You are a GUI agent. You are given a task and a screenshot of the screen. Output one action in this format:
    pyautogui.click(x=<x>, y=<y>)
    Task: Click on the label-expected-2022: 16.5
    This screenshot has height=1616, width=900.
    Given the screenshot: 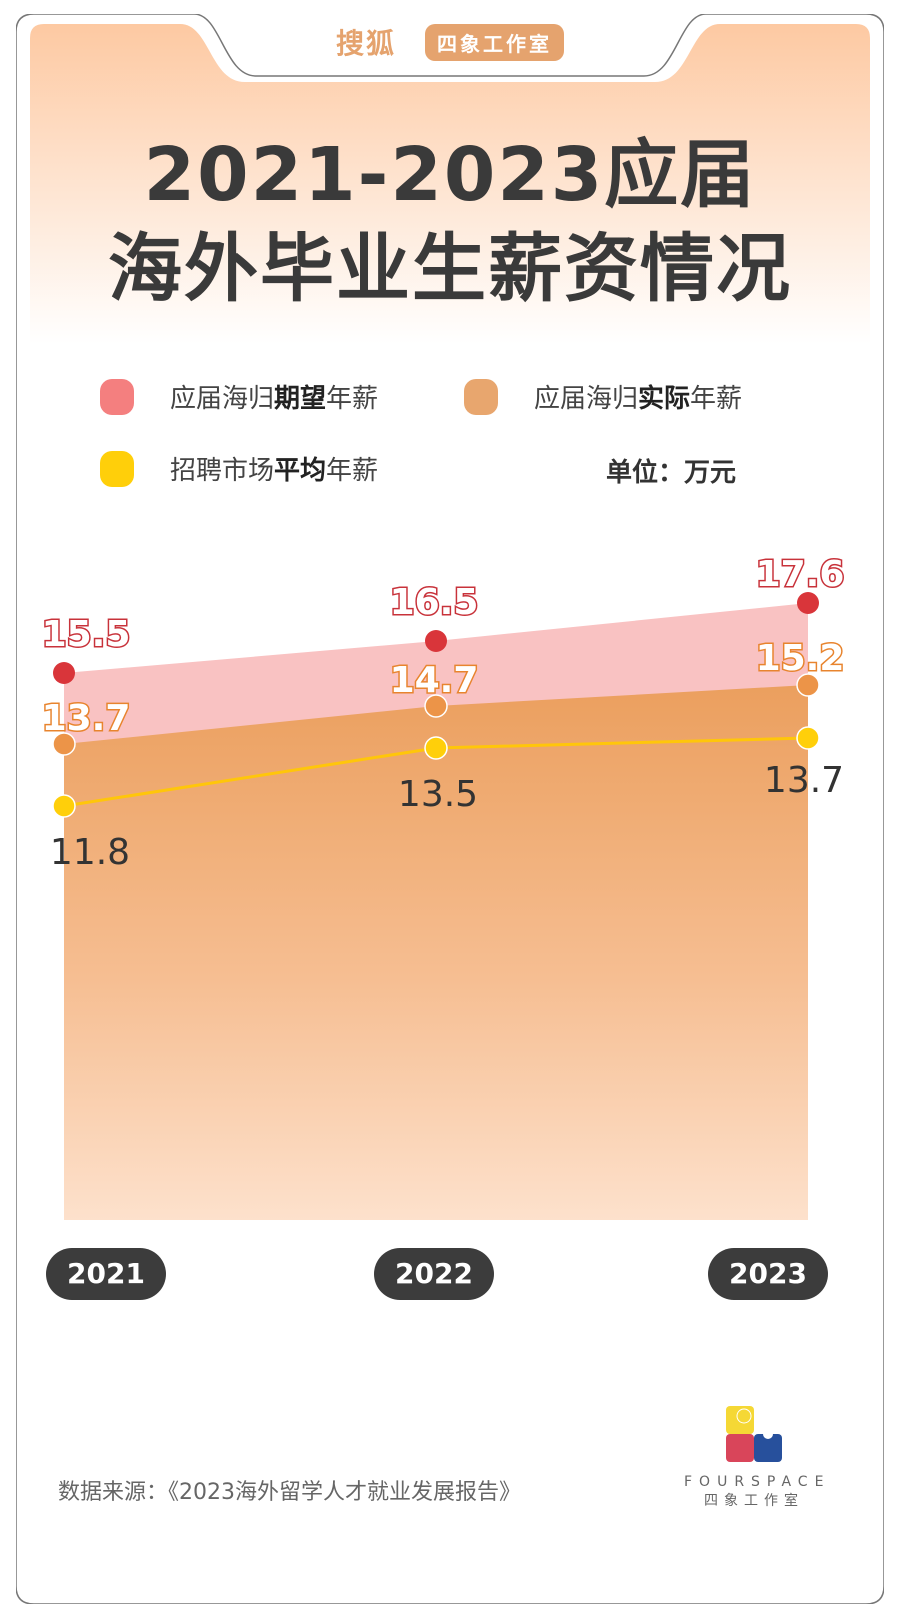 What is the action you would take?
    pyautogui.click(x=434, y=602)
    